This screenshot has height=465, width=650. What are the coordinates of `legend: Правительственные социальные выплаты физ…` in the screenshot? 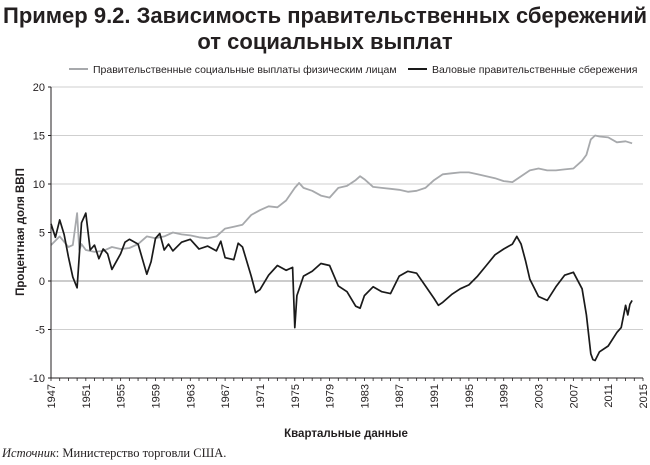 It's located at (354, 69).